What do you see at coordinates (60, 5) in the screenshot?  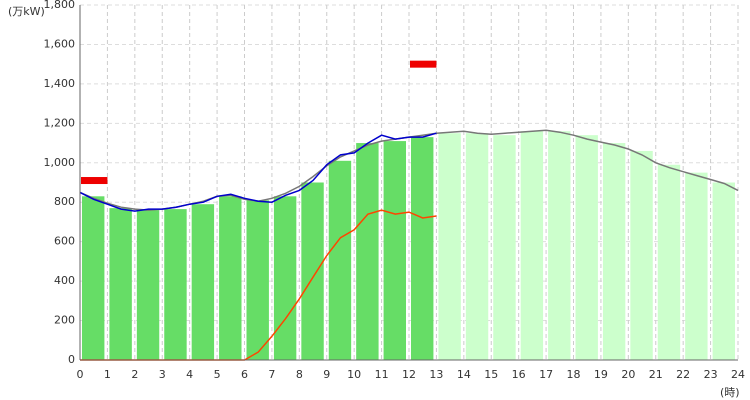 I see `y-tick-label: 1,800` at bounding box center [60, 5].